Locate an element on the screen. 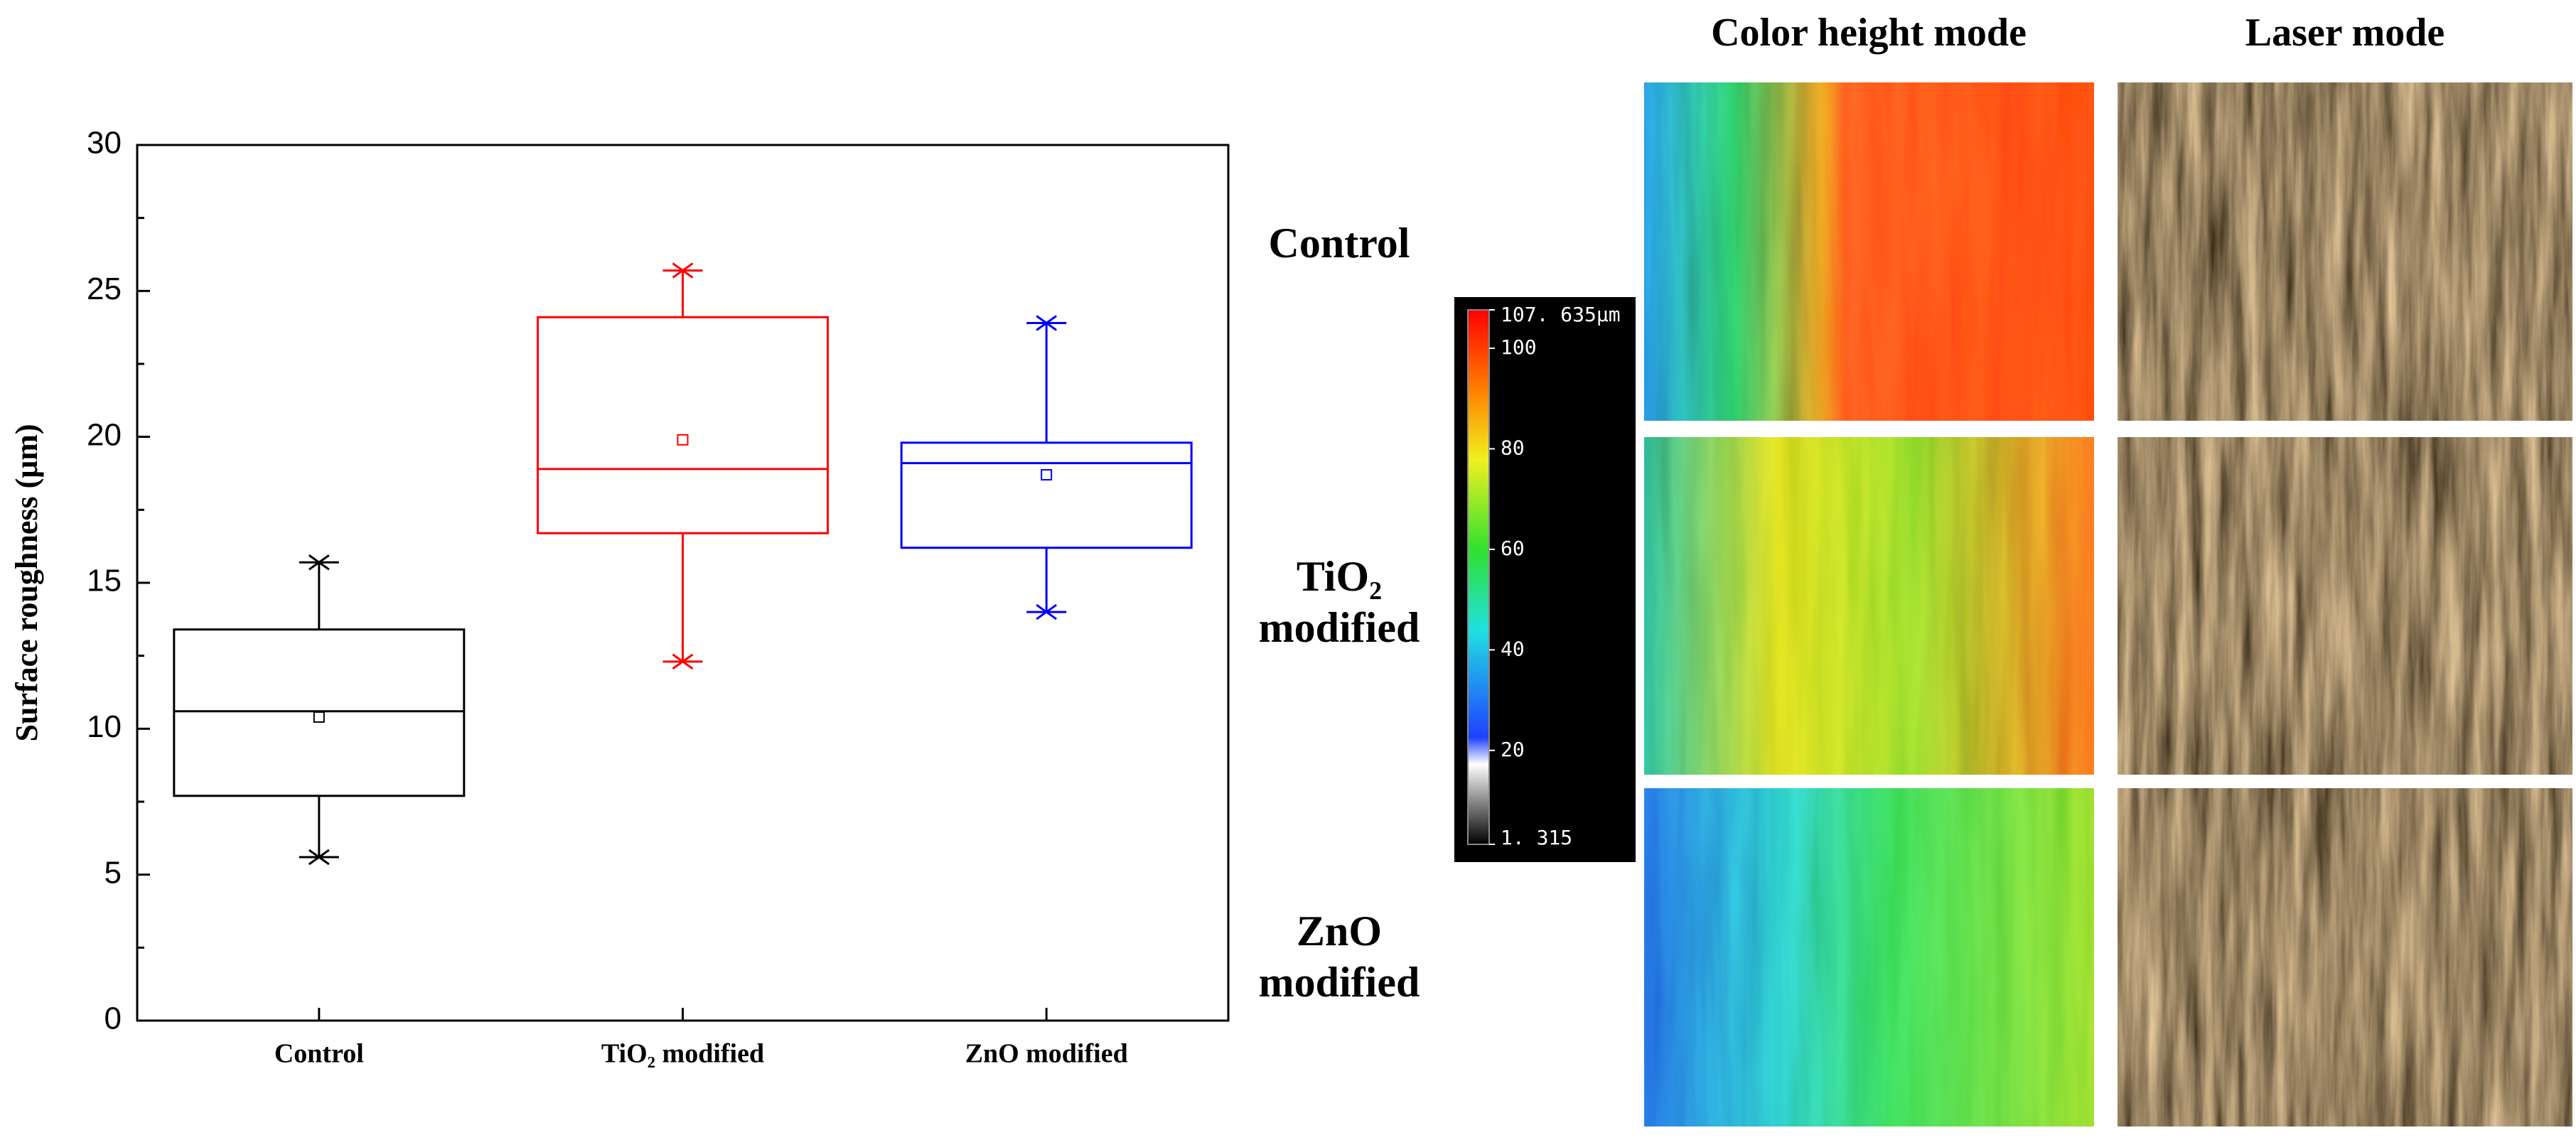  x-tick-label: TiO₂ modified is located at coordinates (682, 1054).